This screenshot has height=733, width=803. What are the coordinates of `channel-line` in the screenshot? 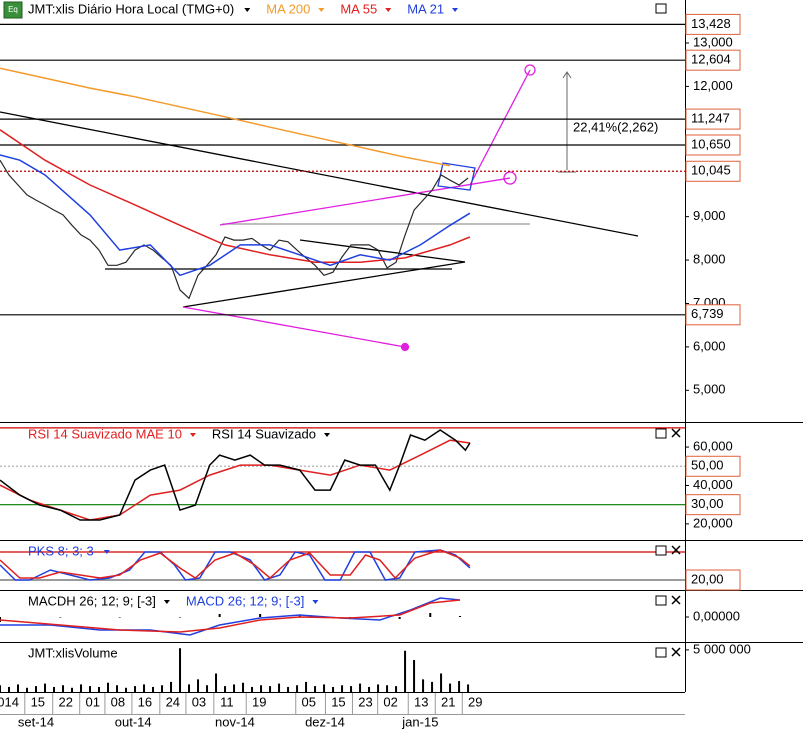 It's located at (294, 327).